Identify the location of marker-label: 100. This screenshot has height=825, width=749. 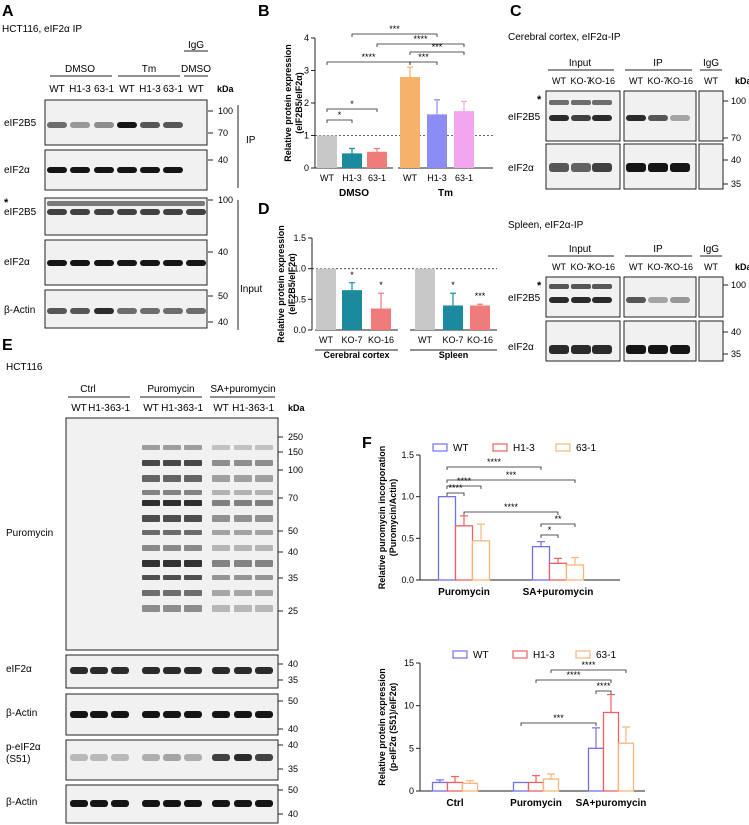
(225, 200).